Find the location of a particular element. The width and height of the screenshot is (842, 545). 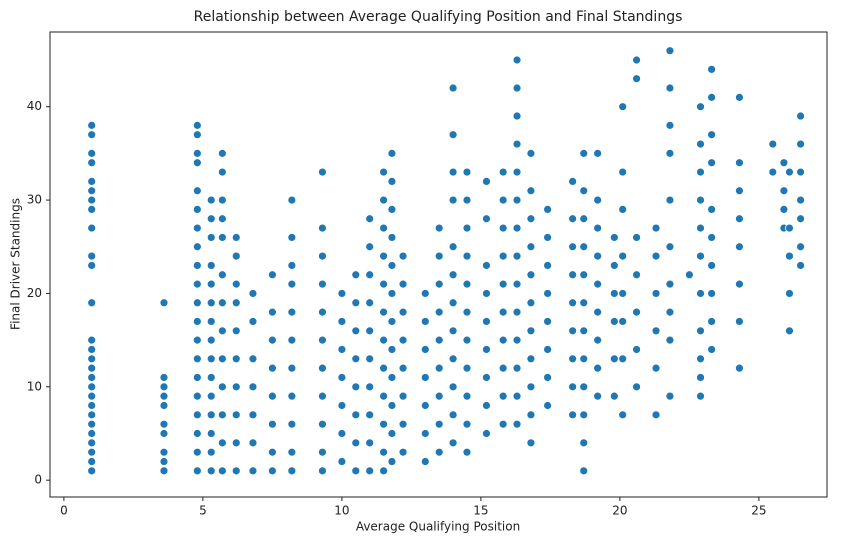

x-tick-label: 5 is located at coordinates (203, 511).